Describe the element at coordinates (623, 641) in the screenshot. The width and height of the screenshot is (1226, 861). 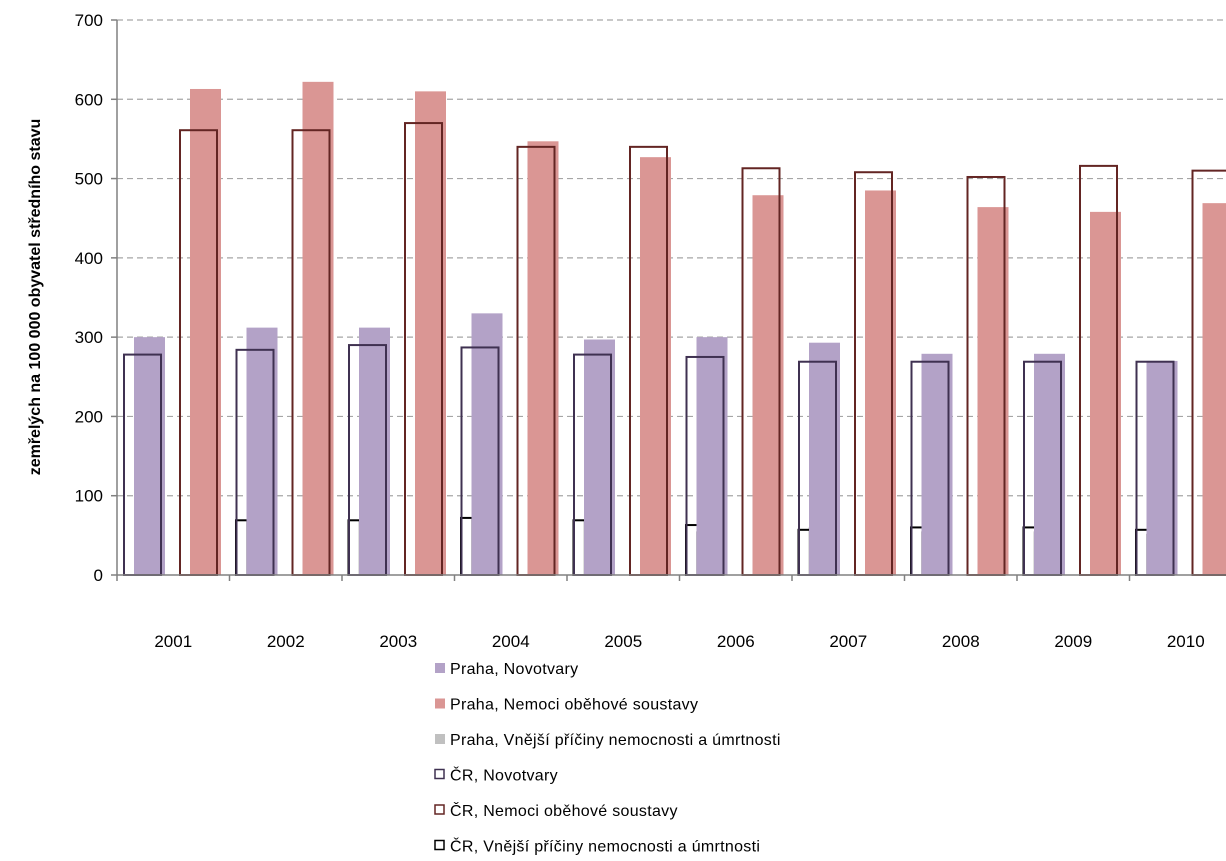
I see `x-tick-label: 2005` at that location.